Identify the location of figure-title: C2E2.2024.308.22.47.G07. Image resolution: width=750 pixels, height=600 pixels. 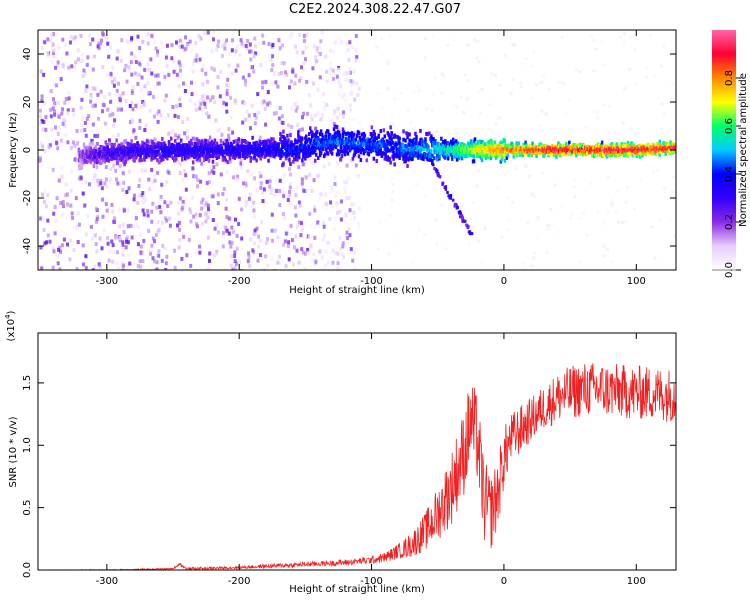
(375, 9).